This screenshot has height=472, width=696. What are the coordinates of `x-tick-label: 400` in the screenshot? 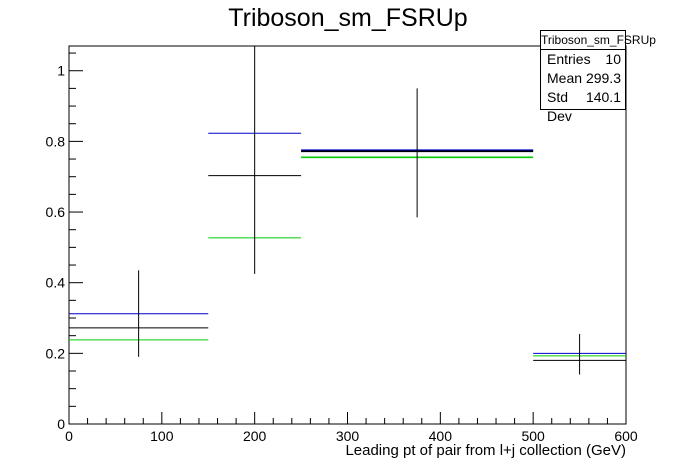 It's located at (441, 436).